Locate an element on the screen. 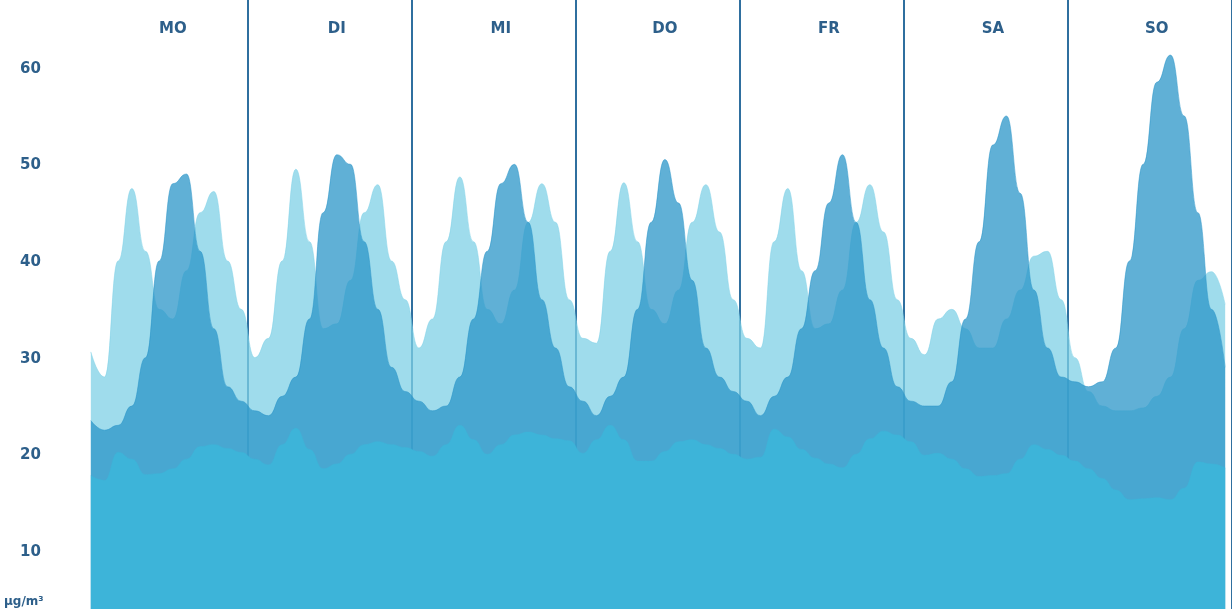 This screenshot has width=1232, height=609. y-tick-label: 10 is located at coordinates (30, 551).